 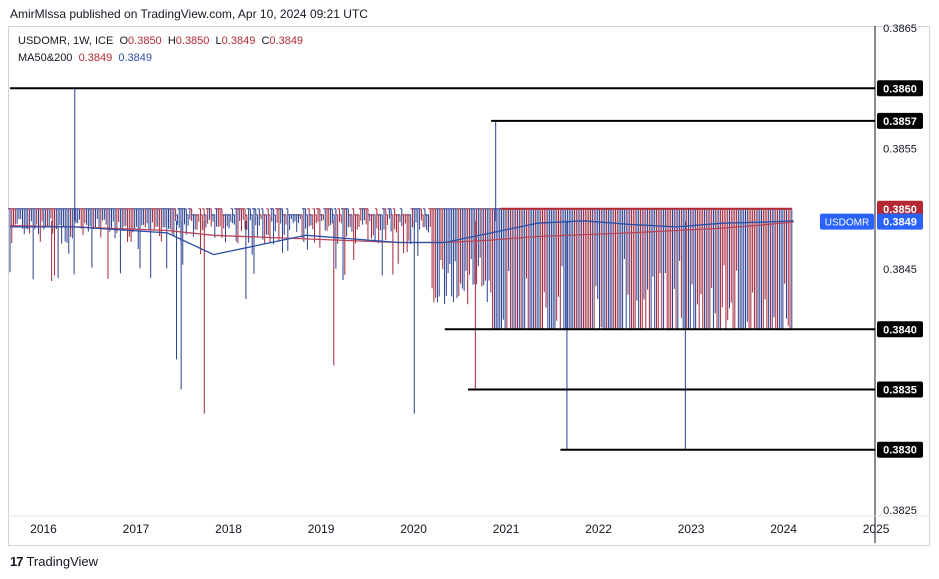 What do you see at coordinates (900, 150) in the screenshot?
I see `y-tick-label: 0.3855` at bounding box center [900, 150].